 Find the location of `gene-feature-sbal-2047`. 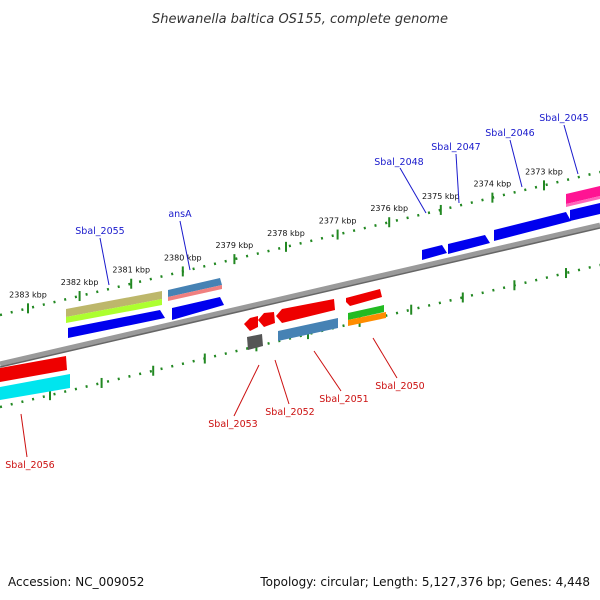

gene-feature-sbal-2047 is located at coordinates (469, 244).